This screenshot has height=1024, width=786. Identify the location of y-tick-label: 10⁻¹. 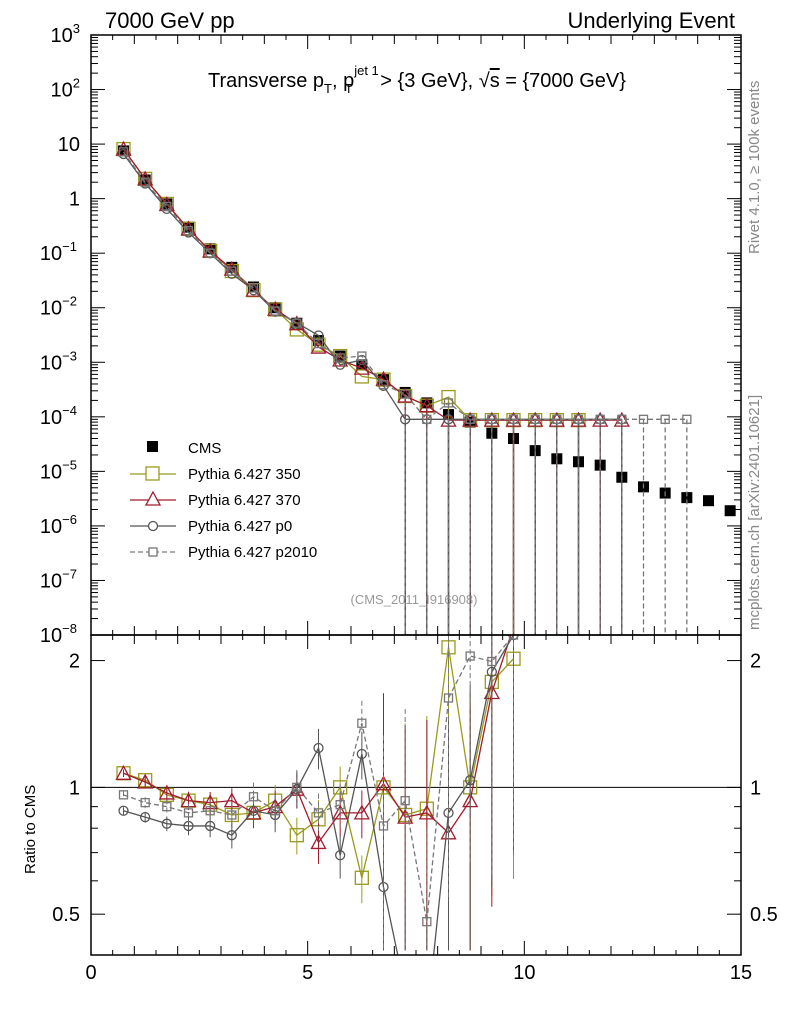
(58, 252).